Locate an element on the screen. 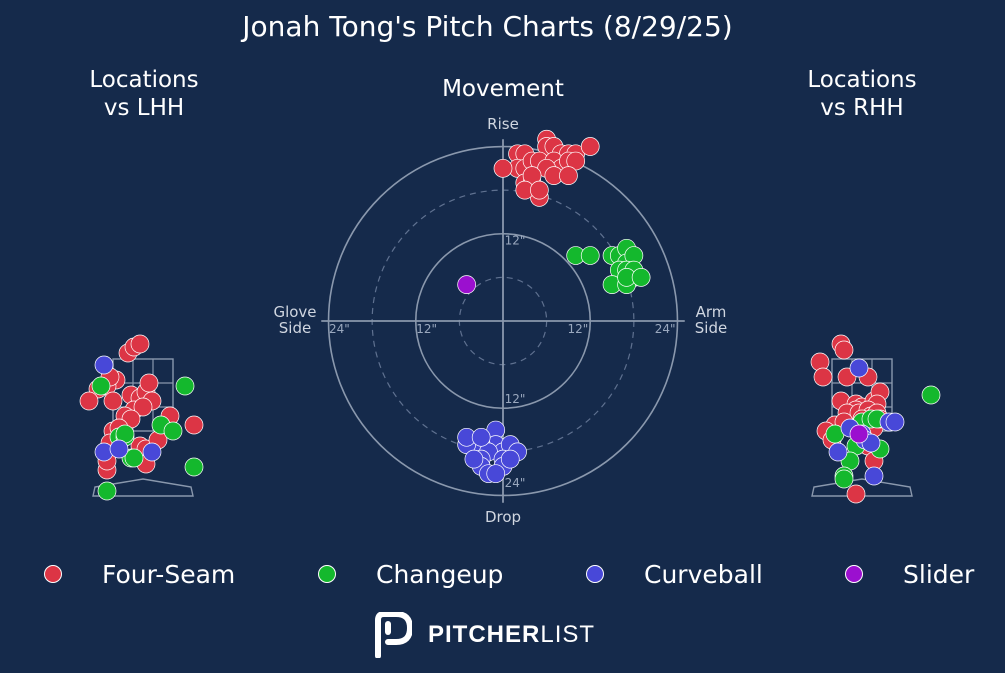 The width and height of the screenshot is (1005, 673). legend-label-changeup: Changeup is located at coordinates (440, 574).